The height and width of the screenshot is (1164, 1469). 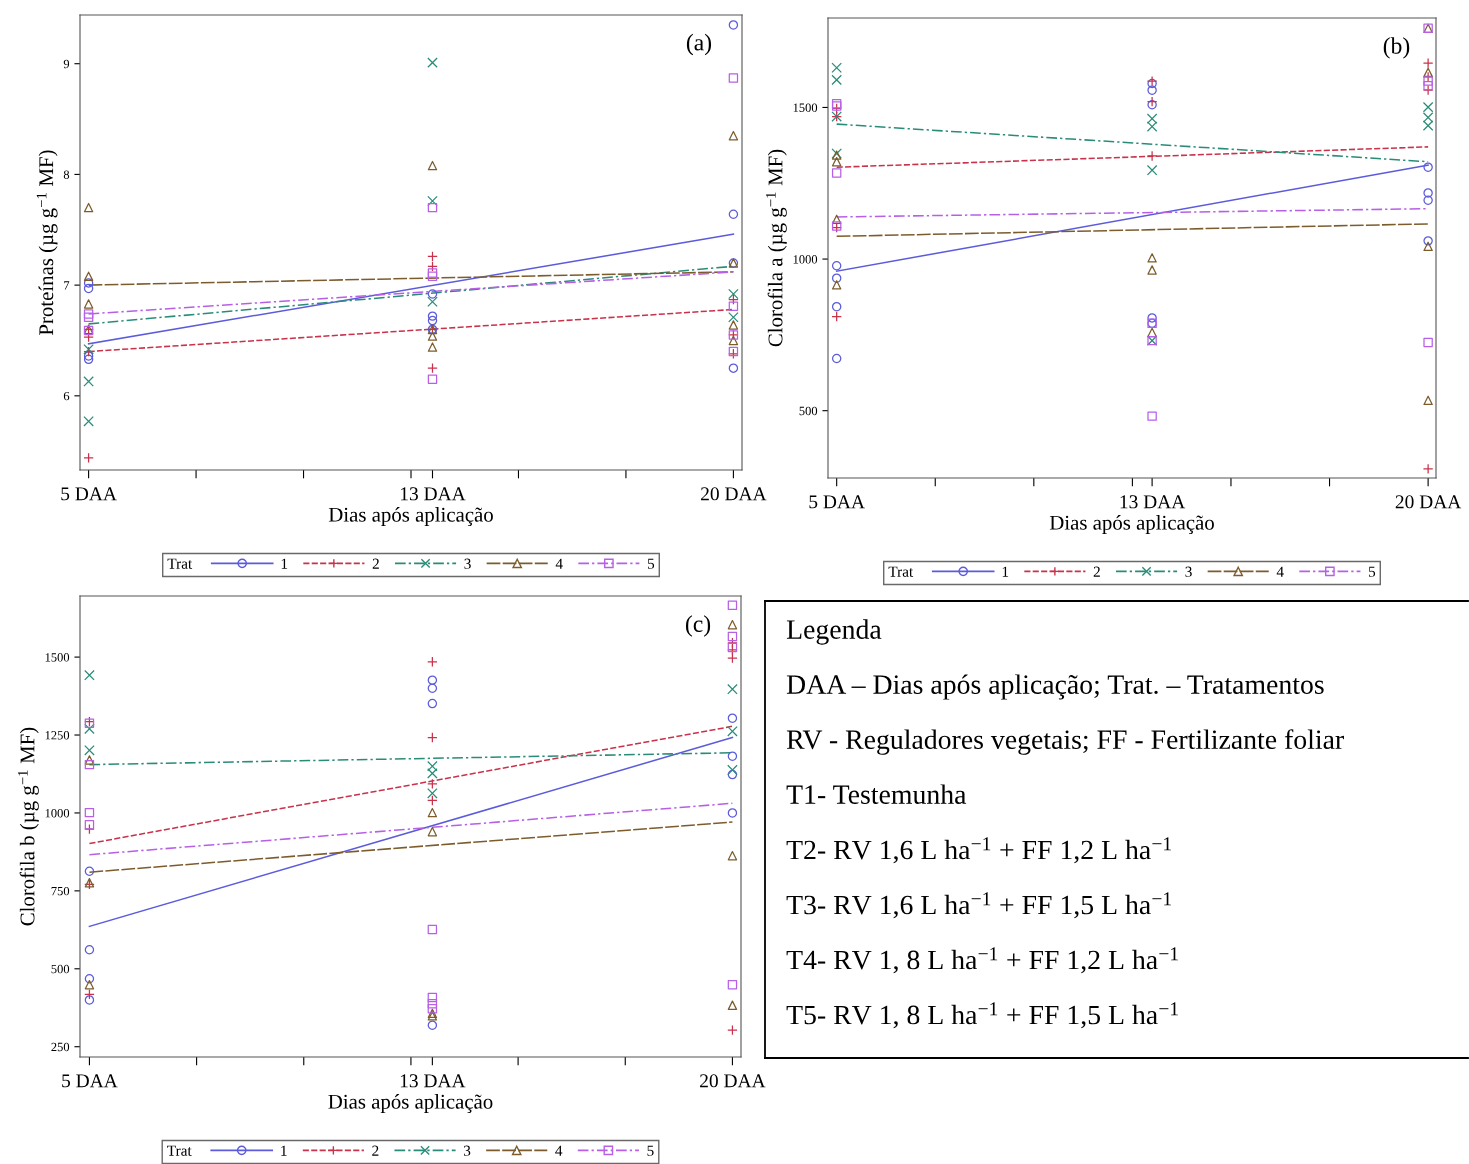 I want to click on text: T2- RV 1,6 L ha$^{−1}$ + FF 1,2 L ha$^{−1}$, so click(x=978, y=850).